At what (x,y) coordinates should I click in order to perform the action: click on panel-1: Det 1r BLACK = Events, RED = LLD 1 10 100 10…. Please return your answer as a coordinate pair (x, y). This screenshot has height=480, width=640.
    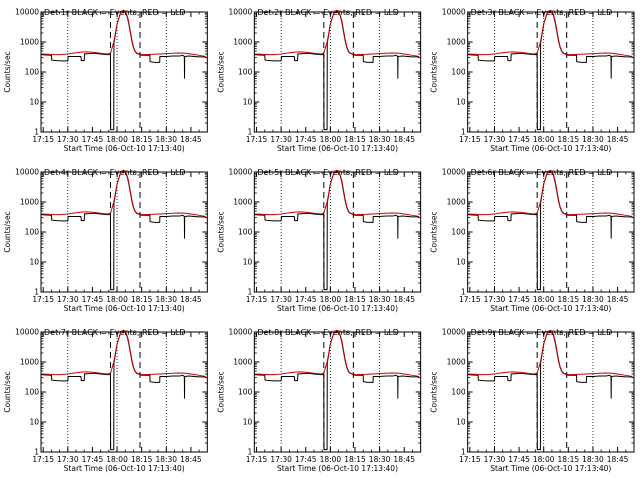
    Looking at the image, I should click on (105, 80).